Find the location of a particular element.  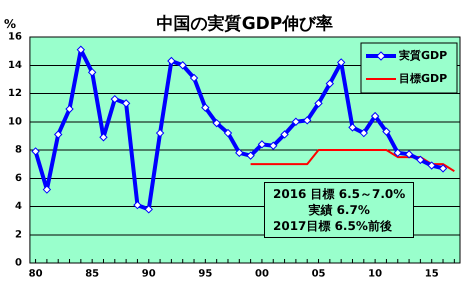

y-tick-label: 12 is located at coordinates (15, 94).